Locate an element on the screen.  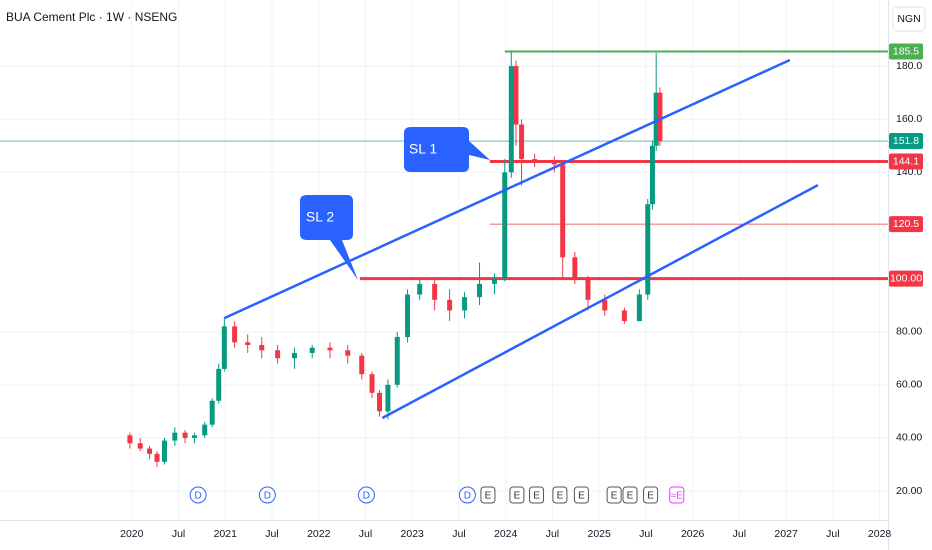
x-tick-label: 2020 is located at coordinates (132, 534).